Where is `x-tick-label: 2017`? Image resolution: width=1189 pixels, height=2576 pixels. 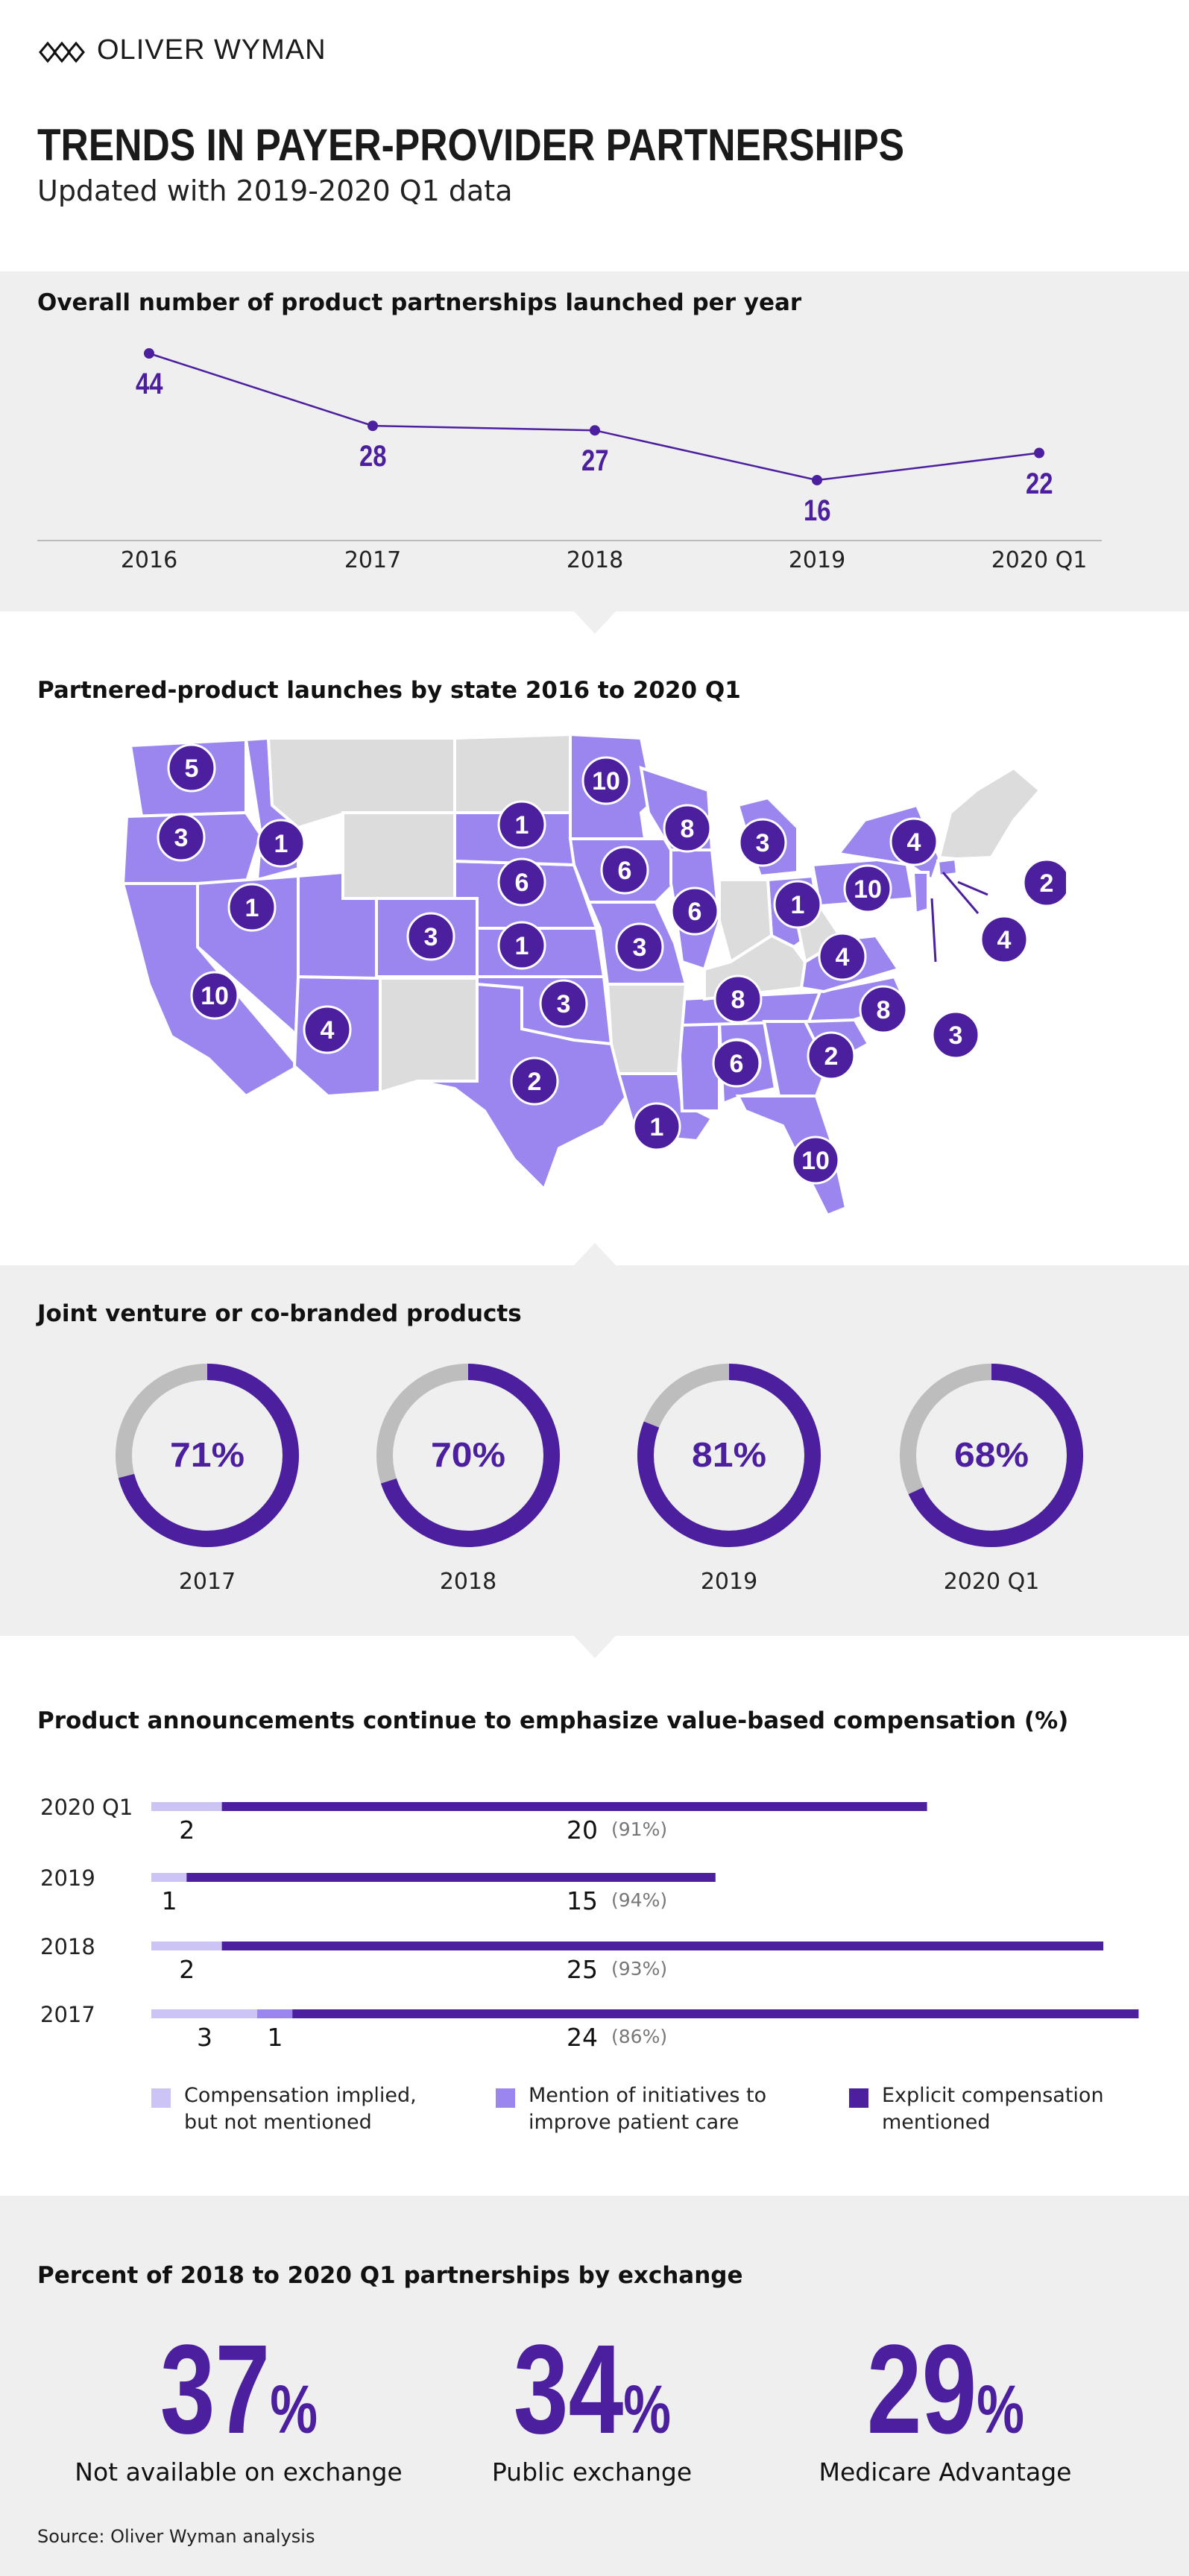
x-tick-label: 2017 is located at coordinates (373, 560).